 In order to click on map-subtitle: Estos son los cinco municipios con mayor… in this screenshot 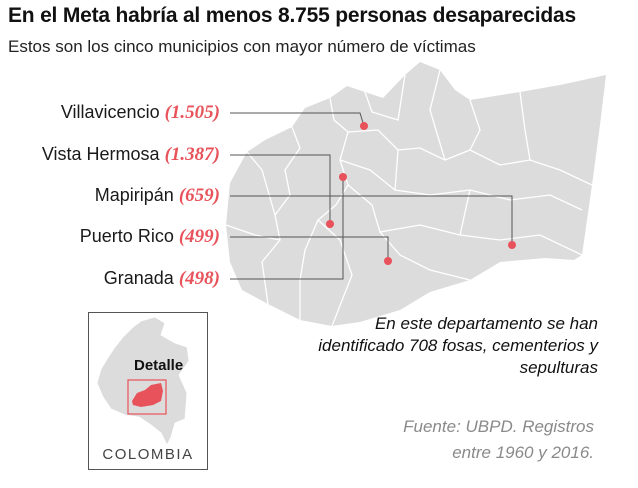, I will do `click(242, 46)`.